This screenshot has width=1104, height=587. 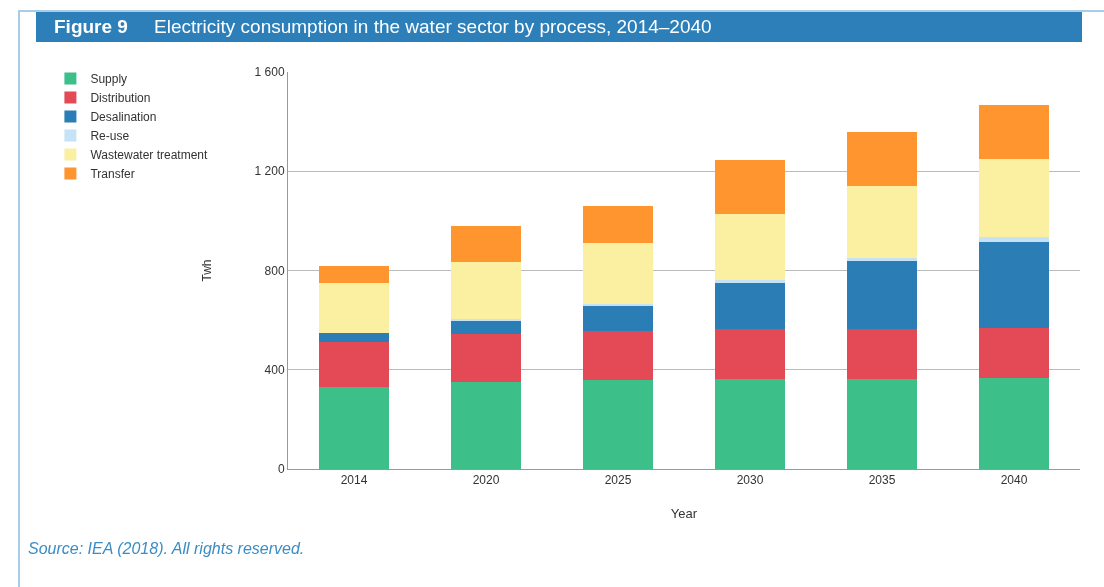 What do you see at coordinates (433, 27) in the screenshot?
I see `chart-subtitle: Electricity consumption in the water sector by process, 2014–2040` at bounding box center [433, 27].